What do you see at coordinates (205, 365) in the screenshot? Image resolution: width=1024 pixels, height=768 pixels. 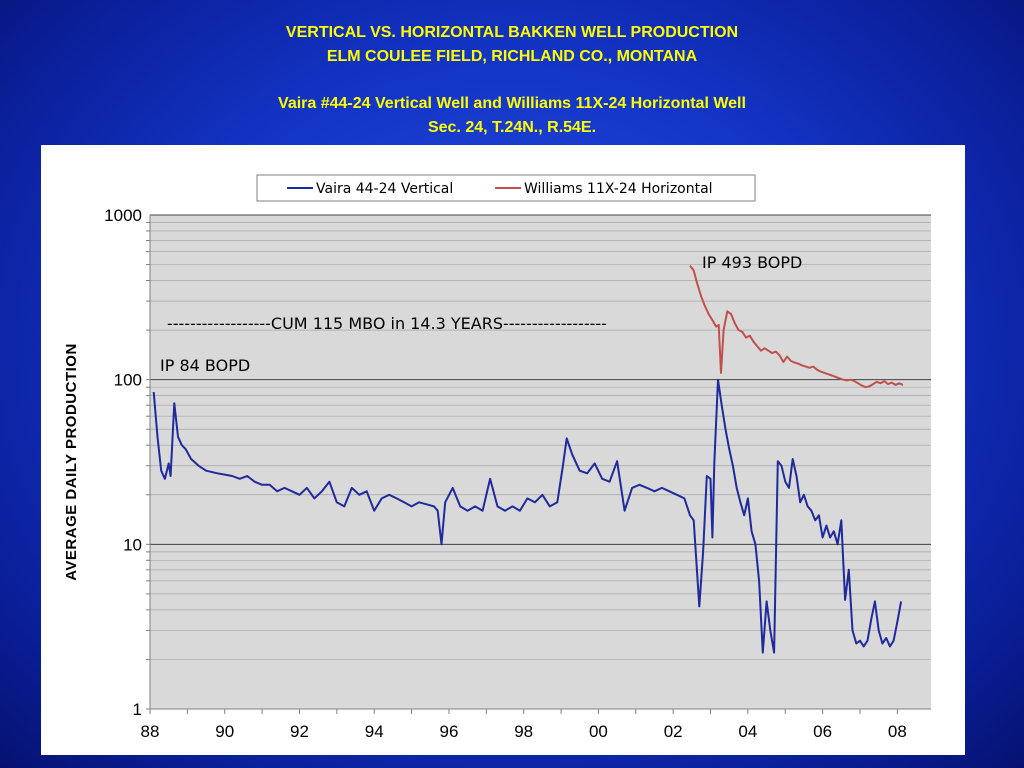 I see `annotation-ip-vertical: IP 84 BOPD` at bounding box center [205, 365].